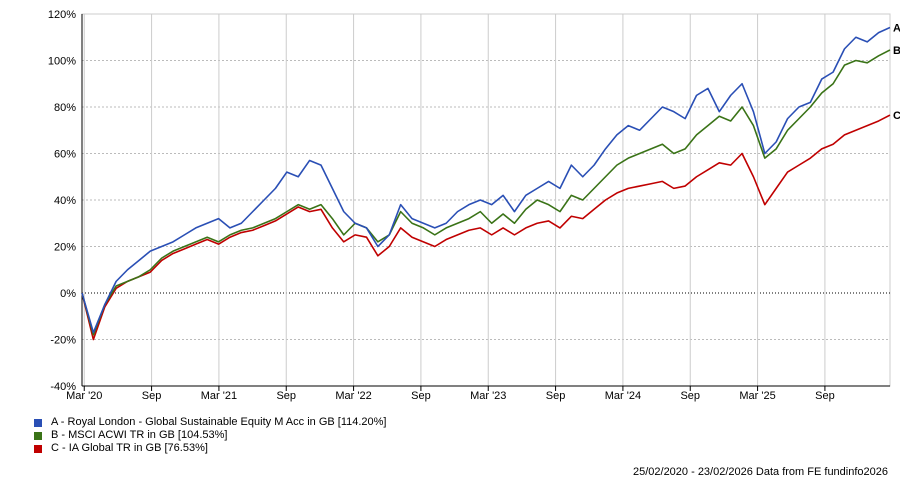 Image resolution: width=900 pixels, height=484 pixels. What do you see at coordinates (62, 62) in the screenshot?
I see `y-tick-label: 100%` at bounding box center [62, 62].